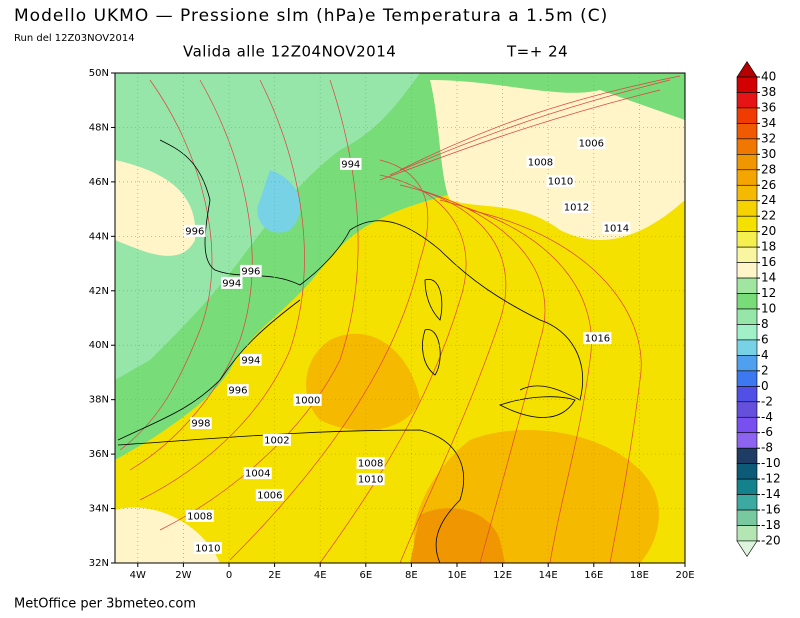 Image resolution: width=800 pixels, height=618 pixels. I want to click on colorbar-label: 6, so click(765, 339).